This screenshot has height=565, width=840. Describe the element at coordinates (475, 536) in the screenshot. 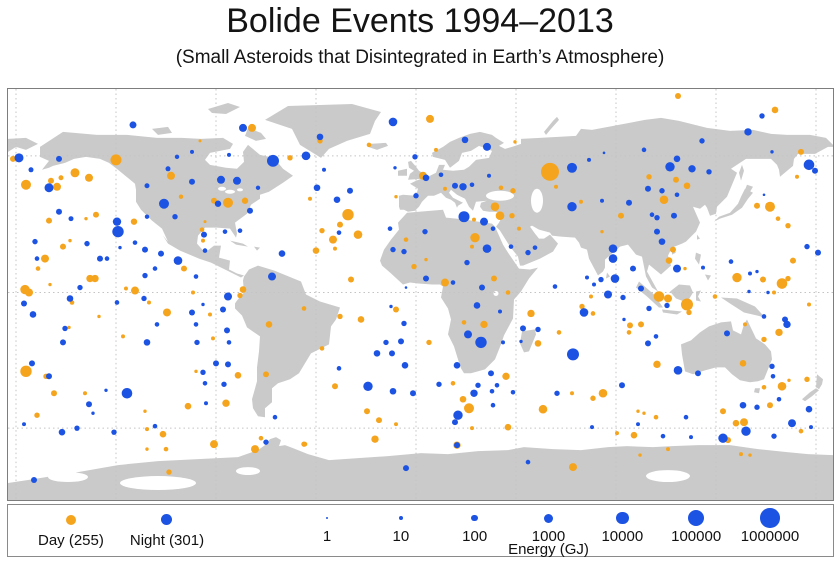

I see `energy-size-label: 100` at that location.